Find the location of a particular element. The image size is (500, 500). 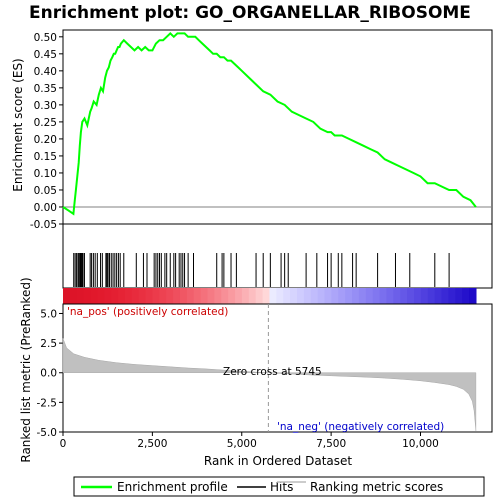

metric-tick-label: 5.0 is located at coordinates (48, 314).